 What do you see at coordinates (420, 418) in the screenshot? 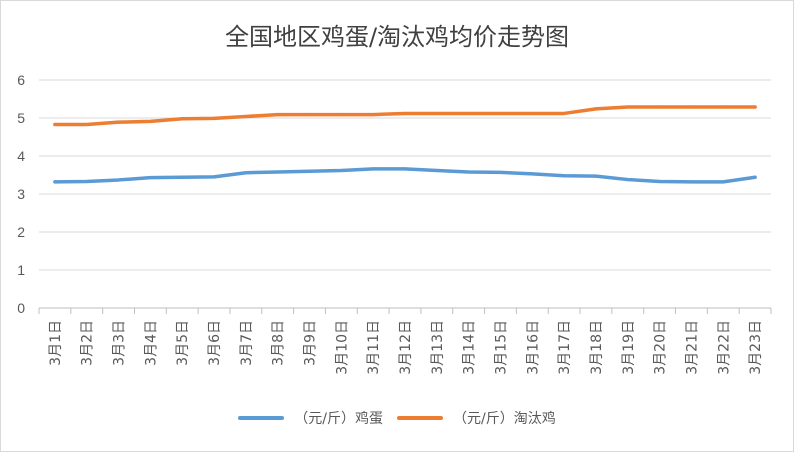
I see `legend-swatch-culled-hen` at bounding box center [420, 418].